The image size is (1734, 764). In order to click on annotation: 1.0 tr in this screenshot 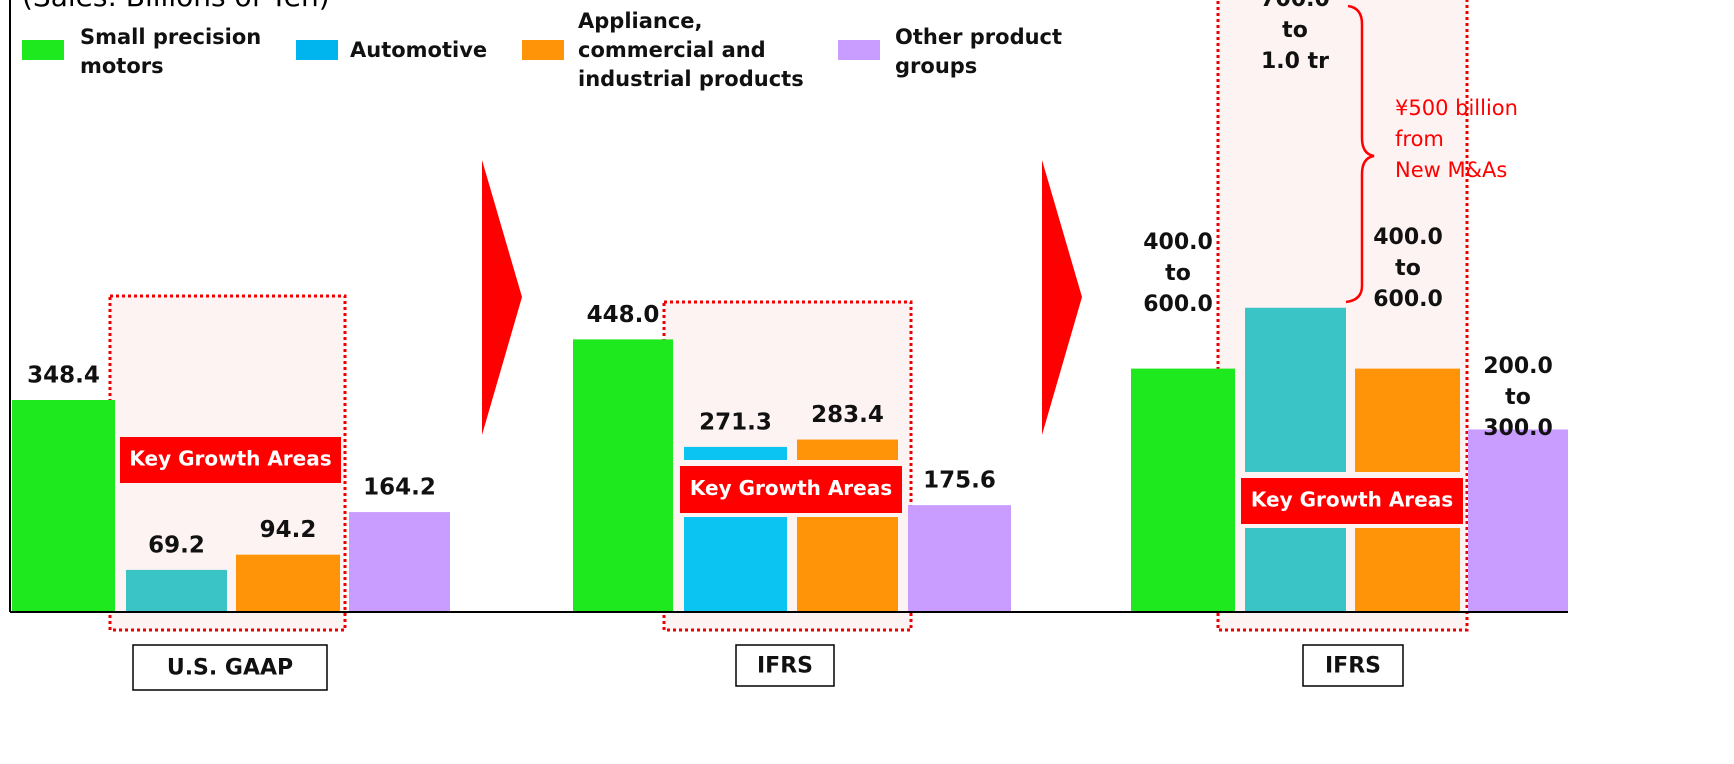, I will do `click(1295, 61)`.